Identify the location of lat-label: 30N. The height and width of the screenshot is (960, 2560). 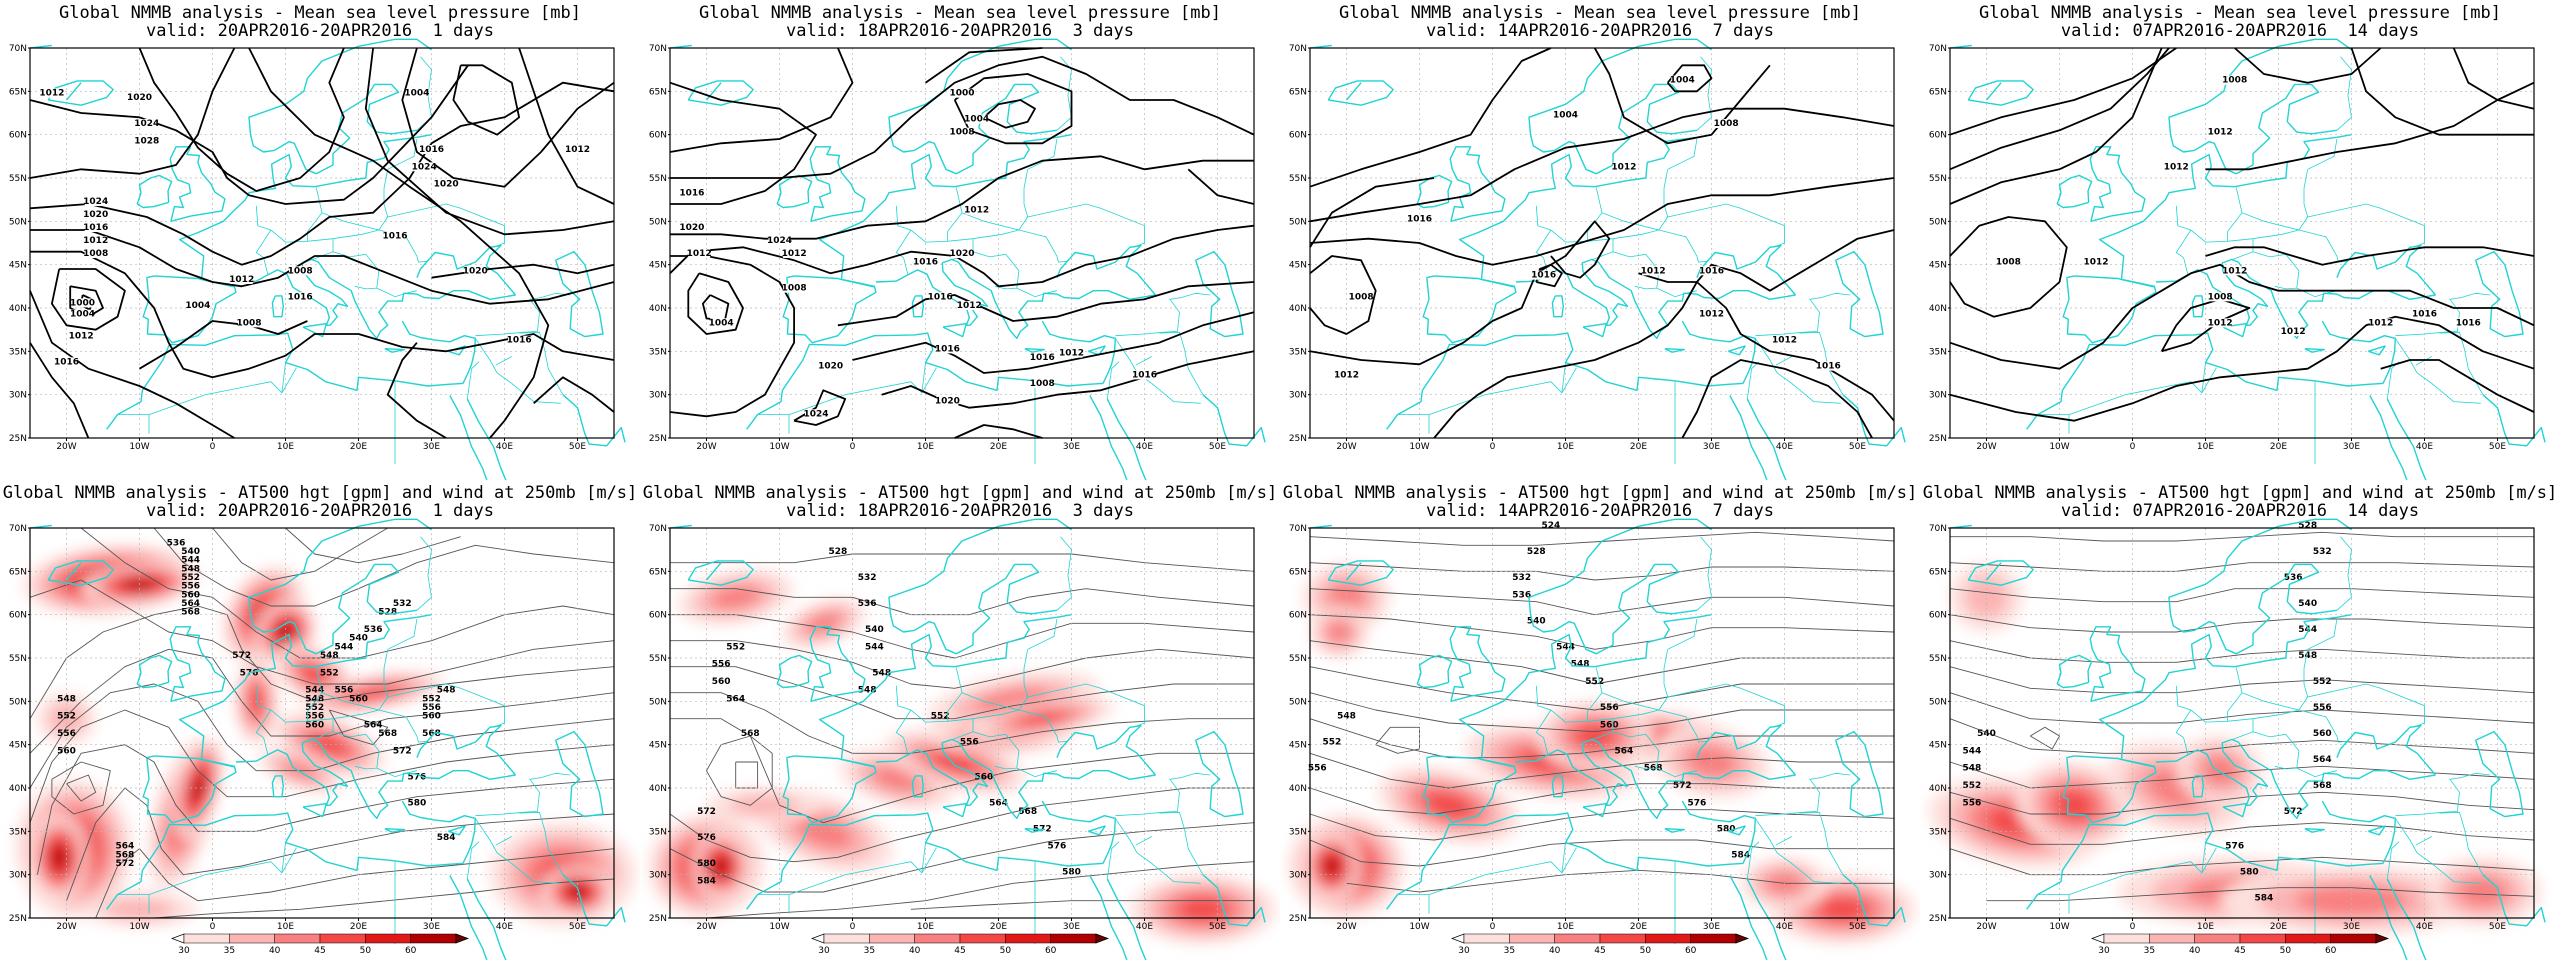
(658, 396).